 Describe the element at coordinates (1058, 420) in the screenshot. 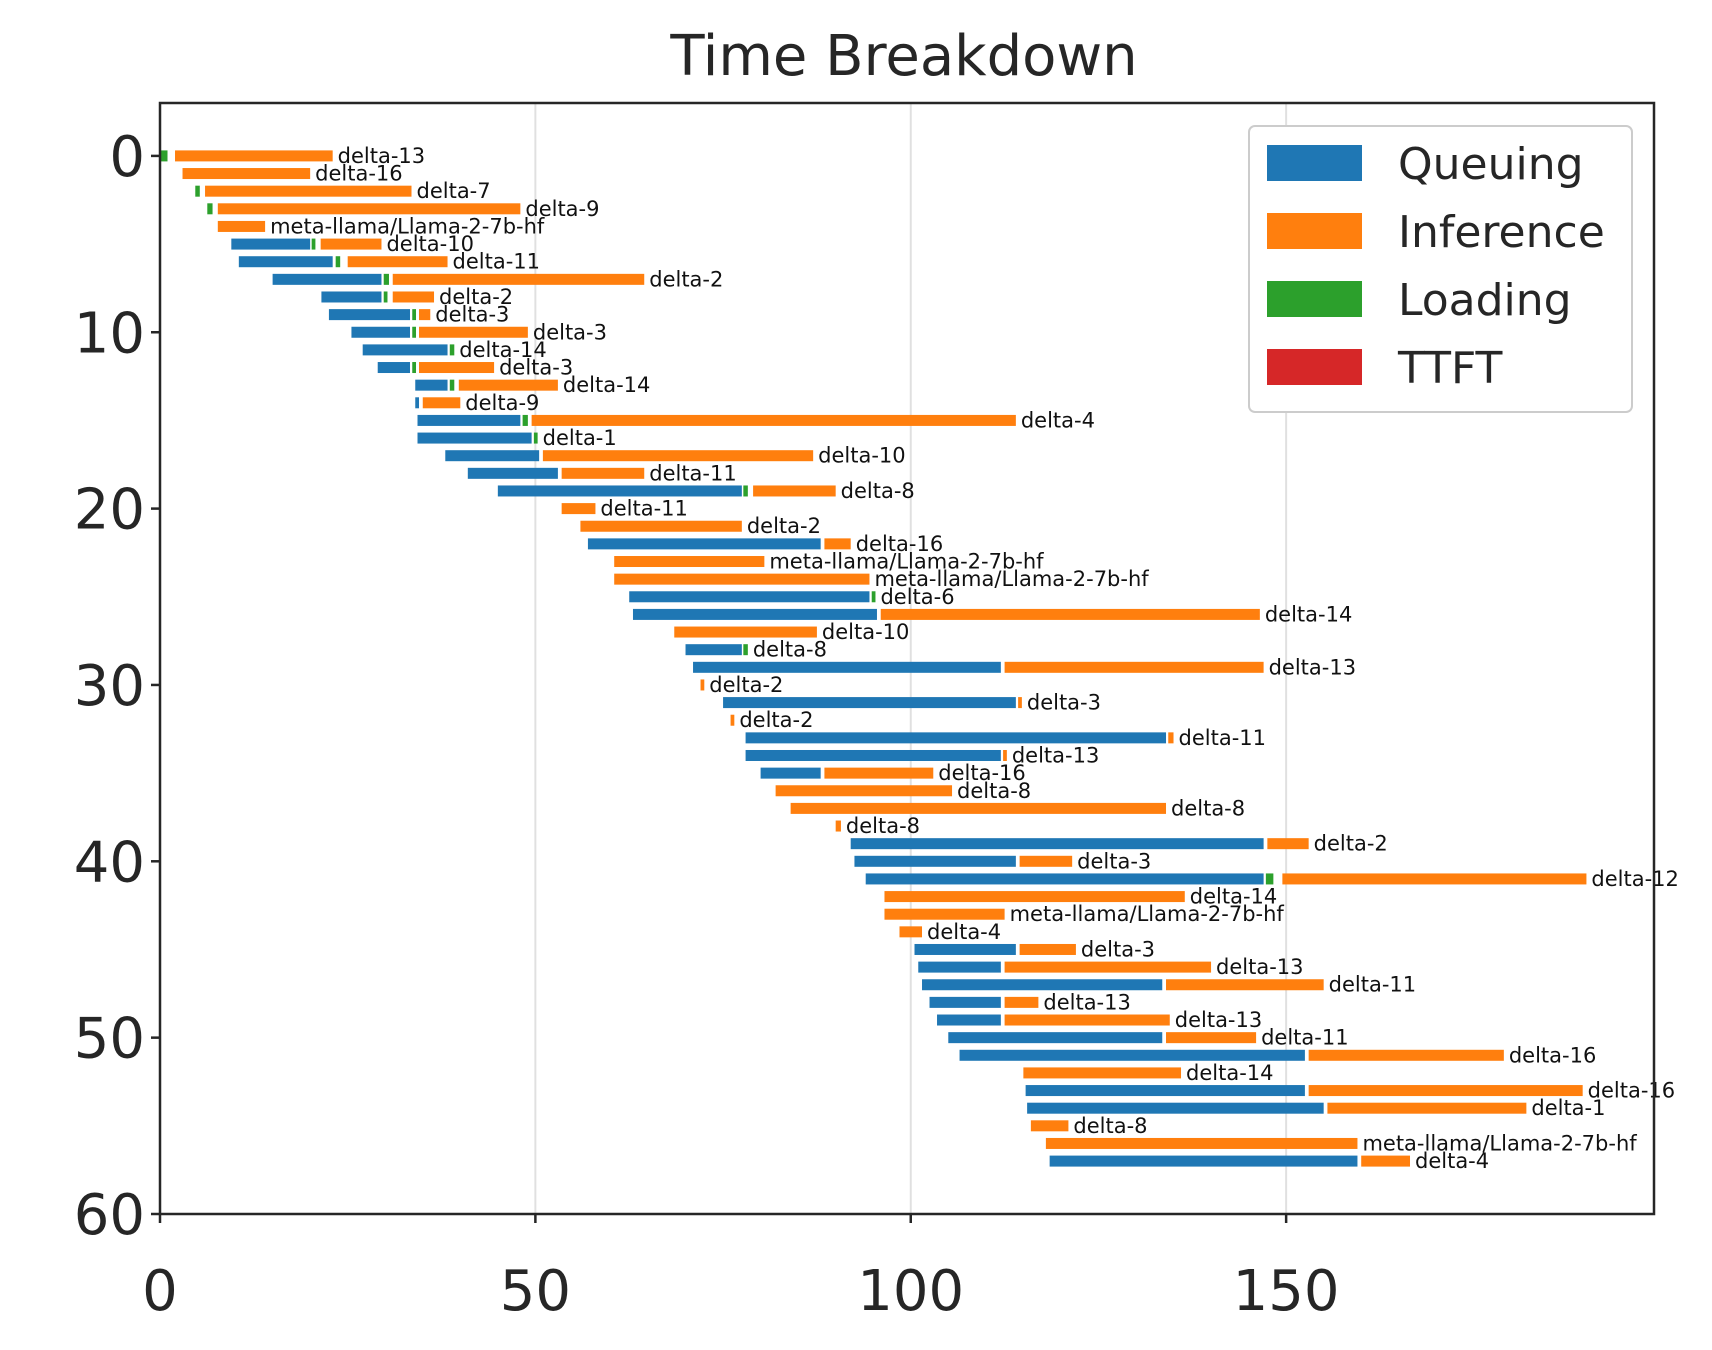

I see `bar-label: delta-4` at that location.